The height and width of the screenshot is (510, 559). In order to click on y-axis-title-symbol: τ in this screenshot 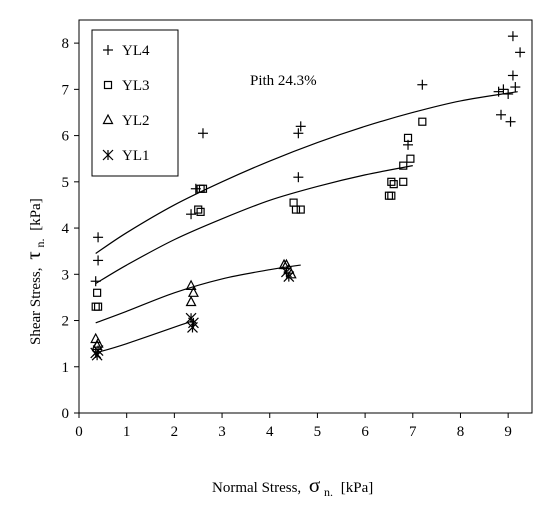, I will do `click(33, 255)`.